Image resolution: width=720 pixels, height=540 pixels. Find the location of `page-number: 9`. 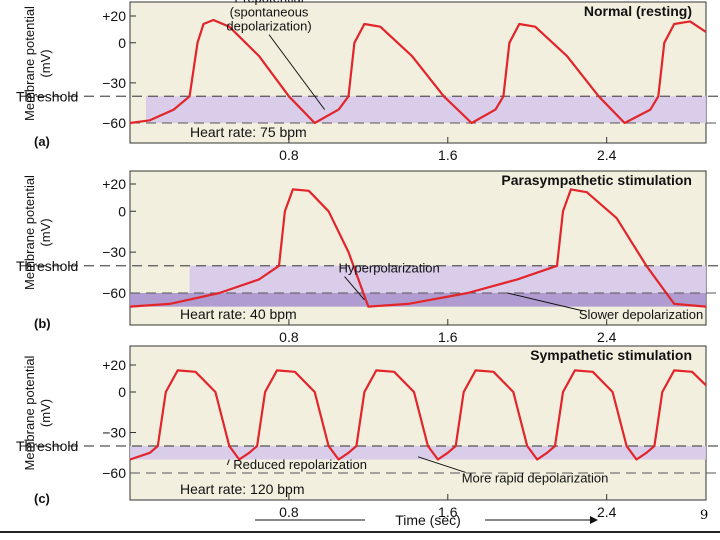

page-number: 9 is located at coordinates (704, 515).